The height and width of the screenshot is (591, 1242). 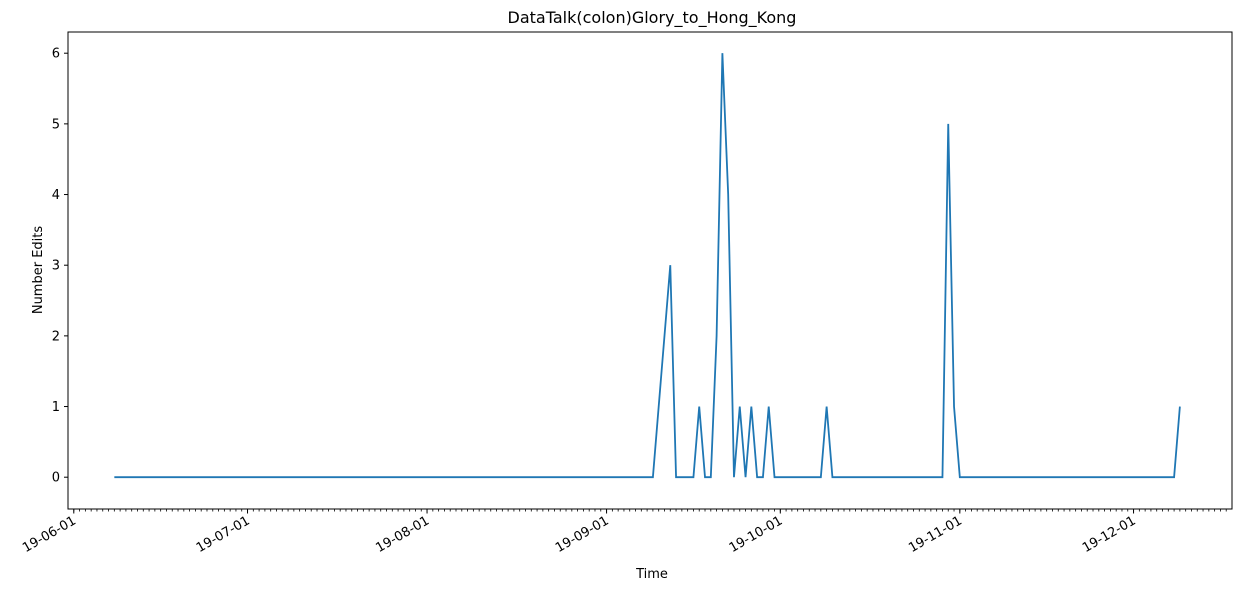 What do you see at coordinates (756, 534) in the screenshot?
I see `x-tick-label: 19-10-01` at bounding box center [756, 534].